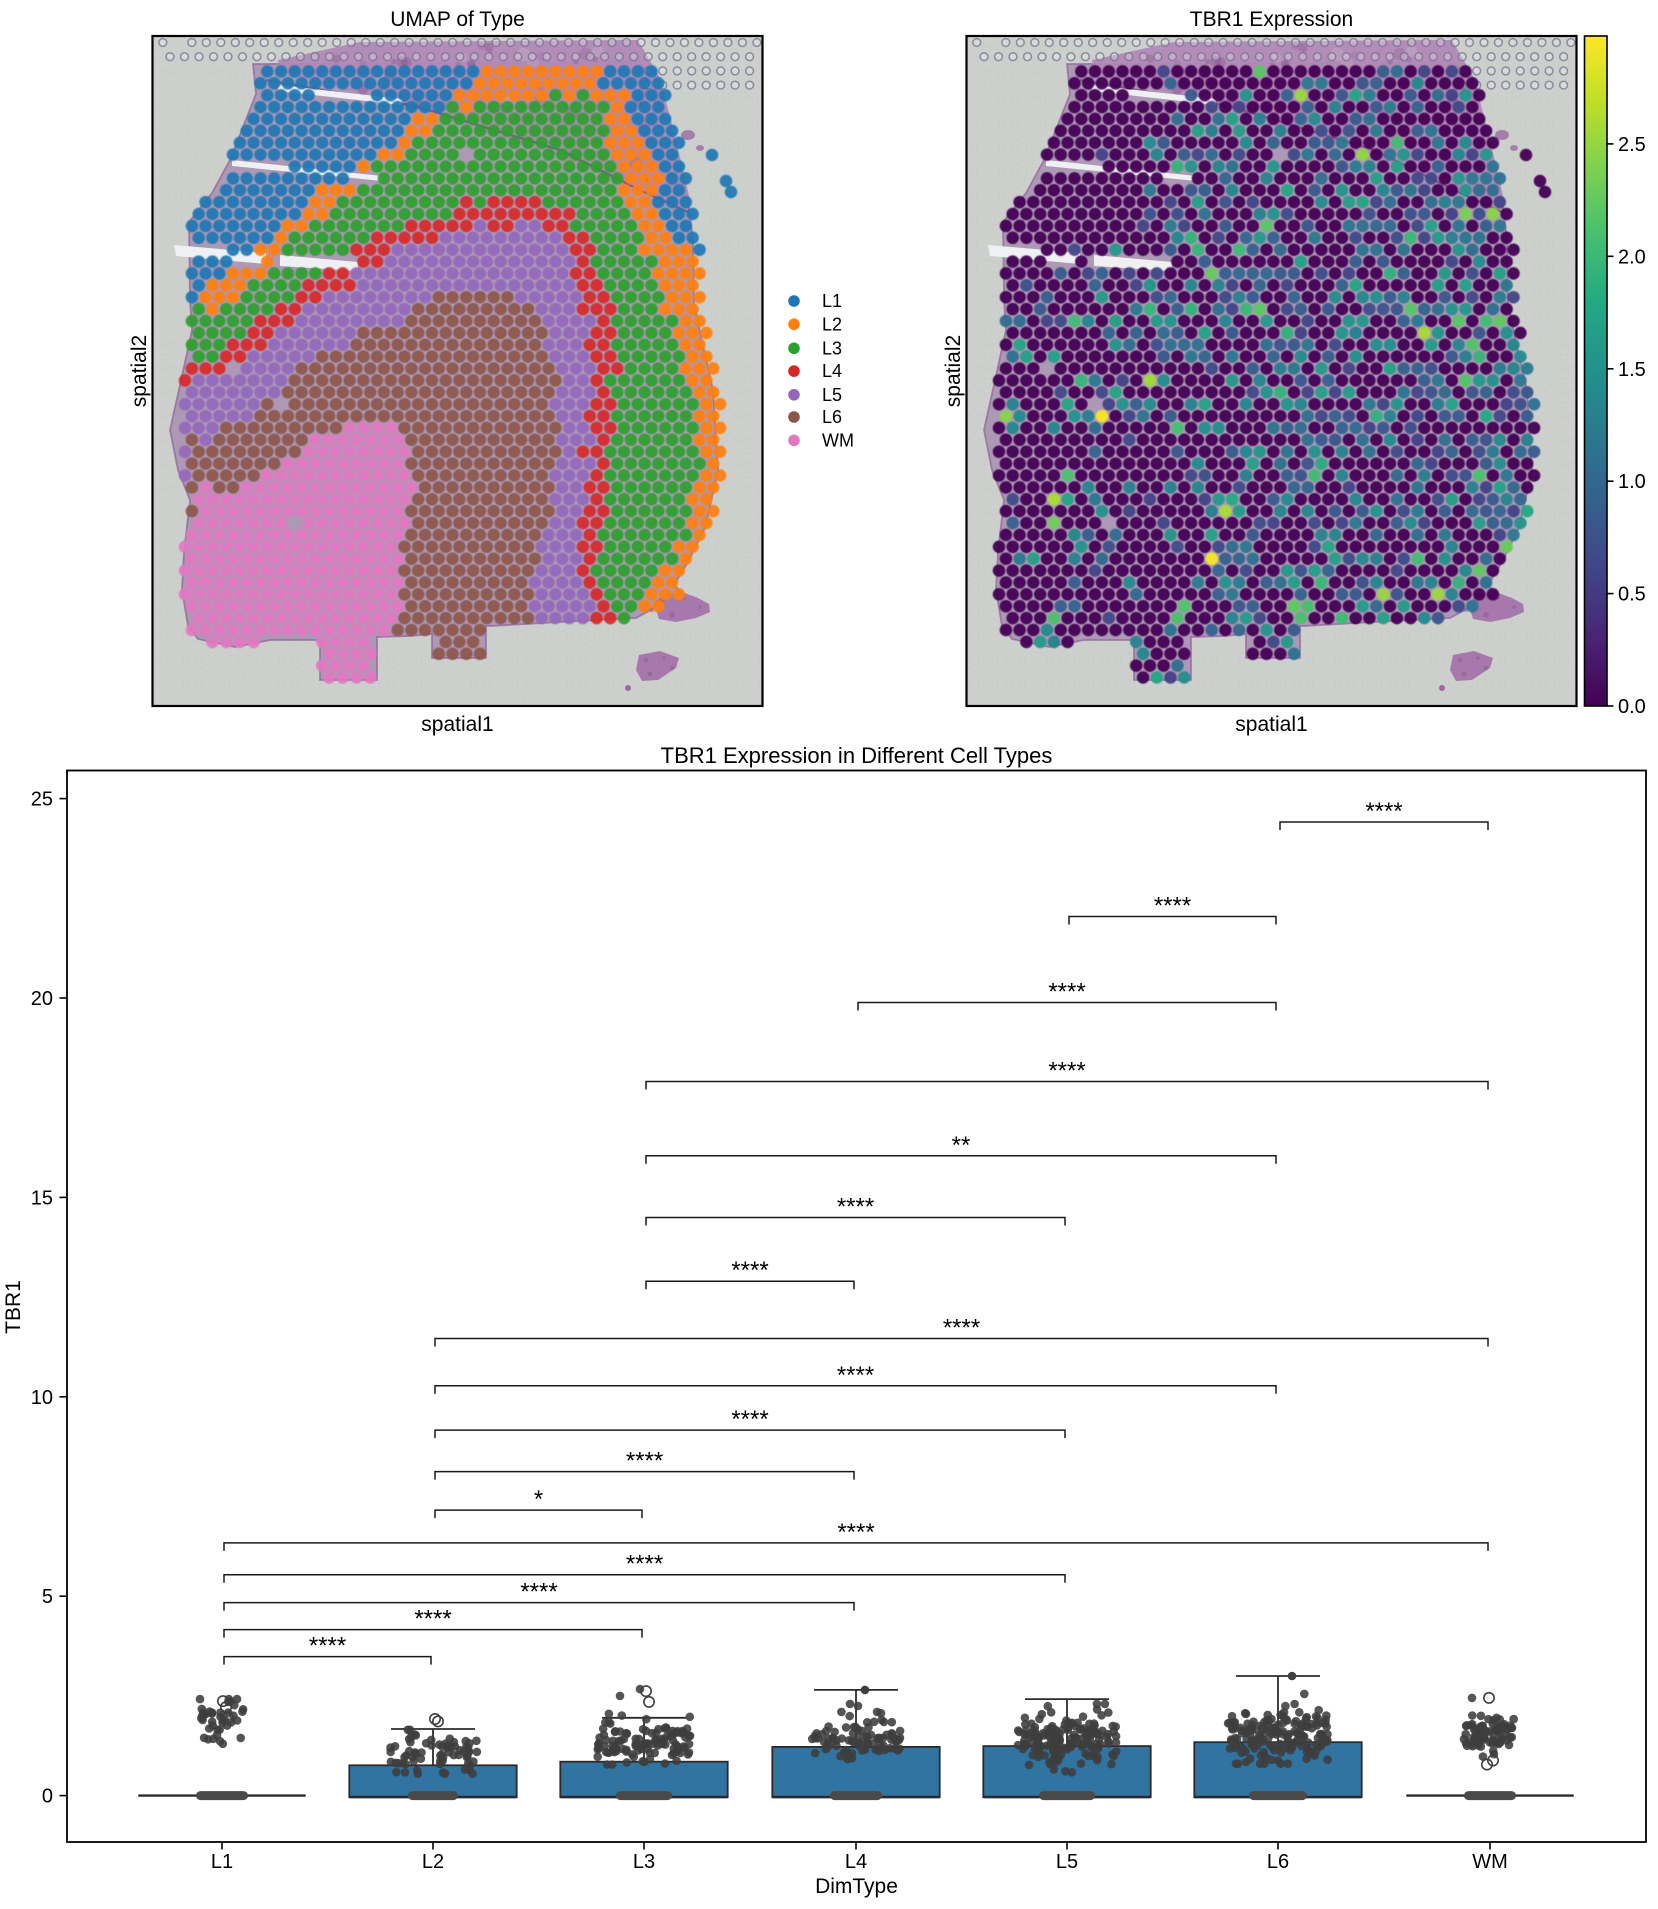 The width and height of the screenshot is (1658, 1909). Describe the element at coordinates (1632, 482) in the screenshot. I see `svg-text: 1.0` at that location.